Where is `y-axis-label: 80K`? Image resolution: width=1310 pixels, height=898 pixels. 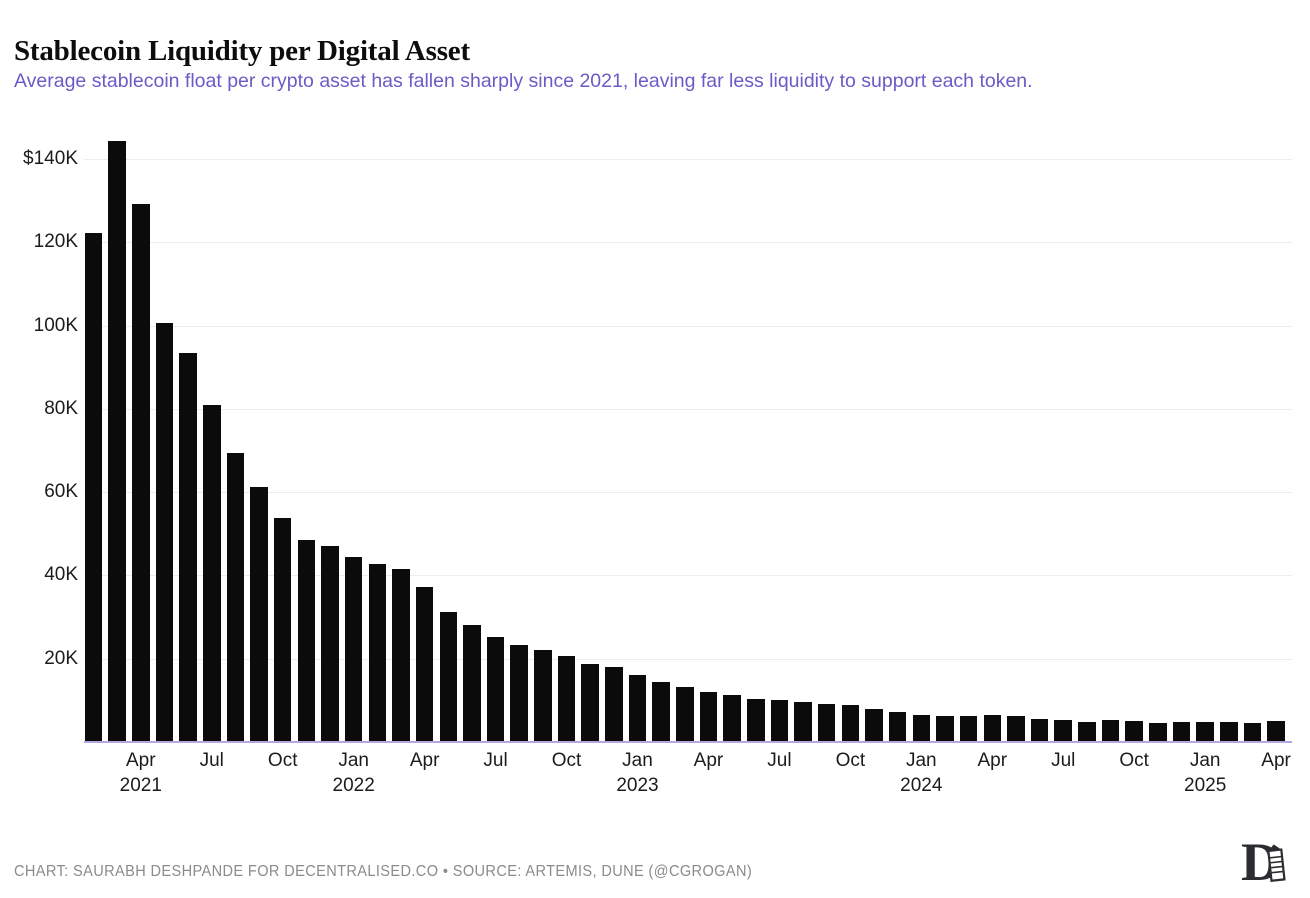
y-axis-label: 80K is located at coordinates (61, 408).